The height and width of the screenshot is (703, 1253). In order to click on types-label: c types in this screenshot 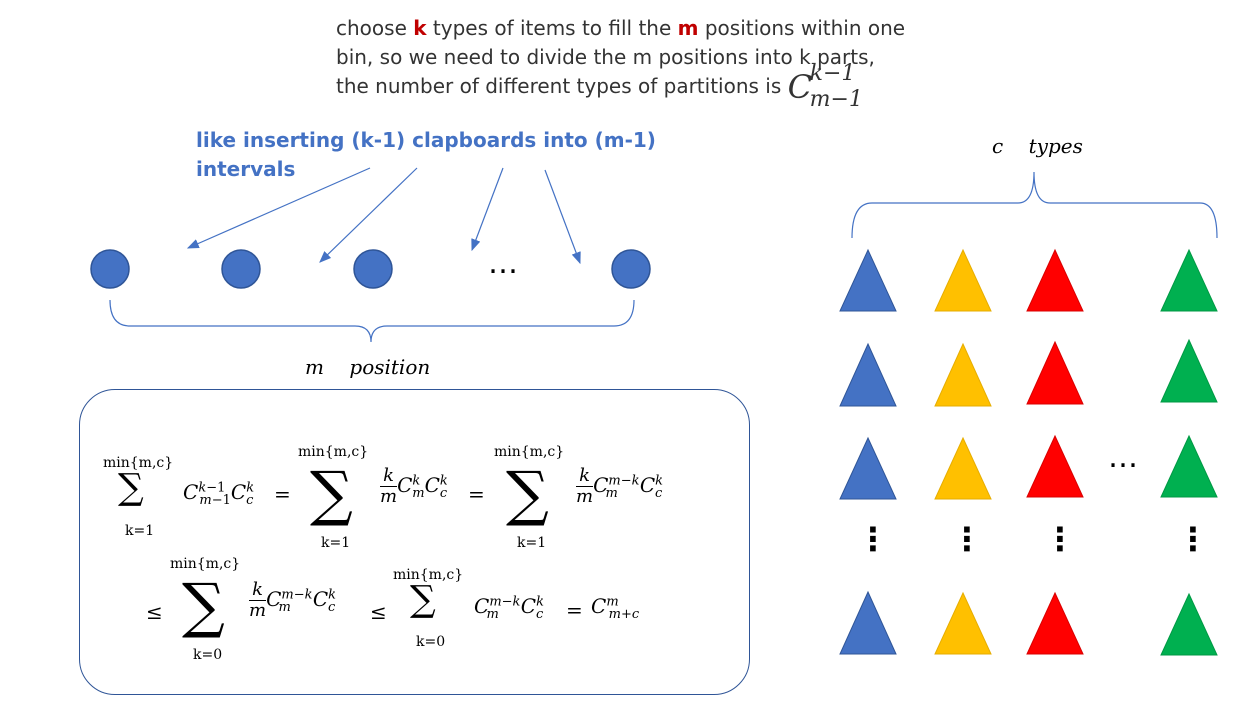, I will do `click(1037, 146)`.